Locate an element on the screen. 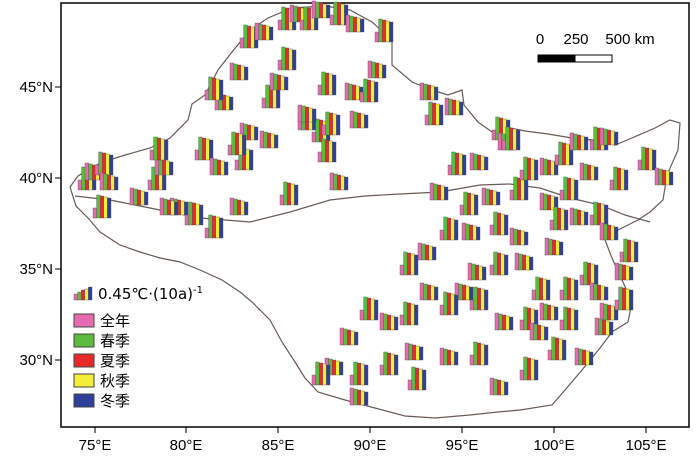 The height and width of the screenshot is (457, 700). legend-swatch-spring is located at coordinates (84, 340).